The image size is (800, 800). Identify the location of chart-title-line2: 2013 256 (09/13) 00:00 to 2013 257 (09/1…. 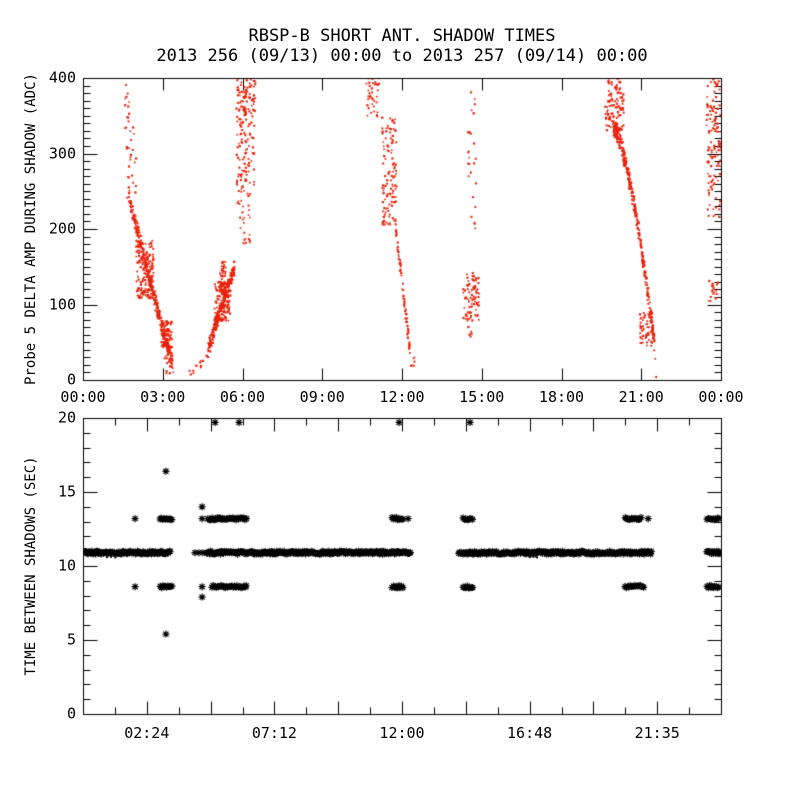
(402, 56).